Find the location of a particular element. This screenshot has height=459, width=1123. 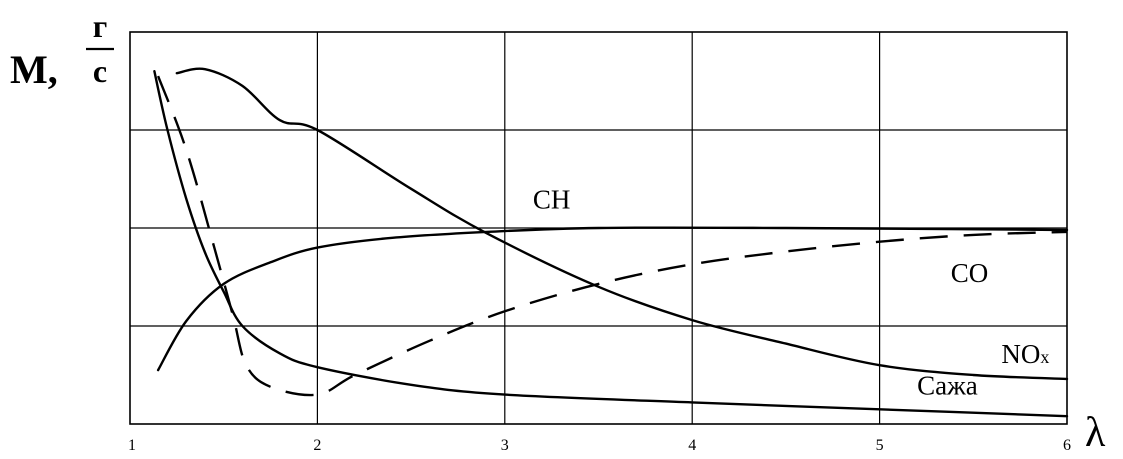

x-tick-label: 2 is located at coordinates (317, 445).